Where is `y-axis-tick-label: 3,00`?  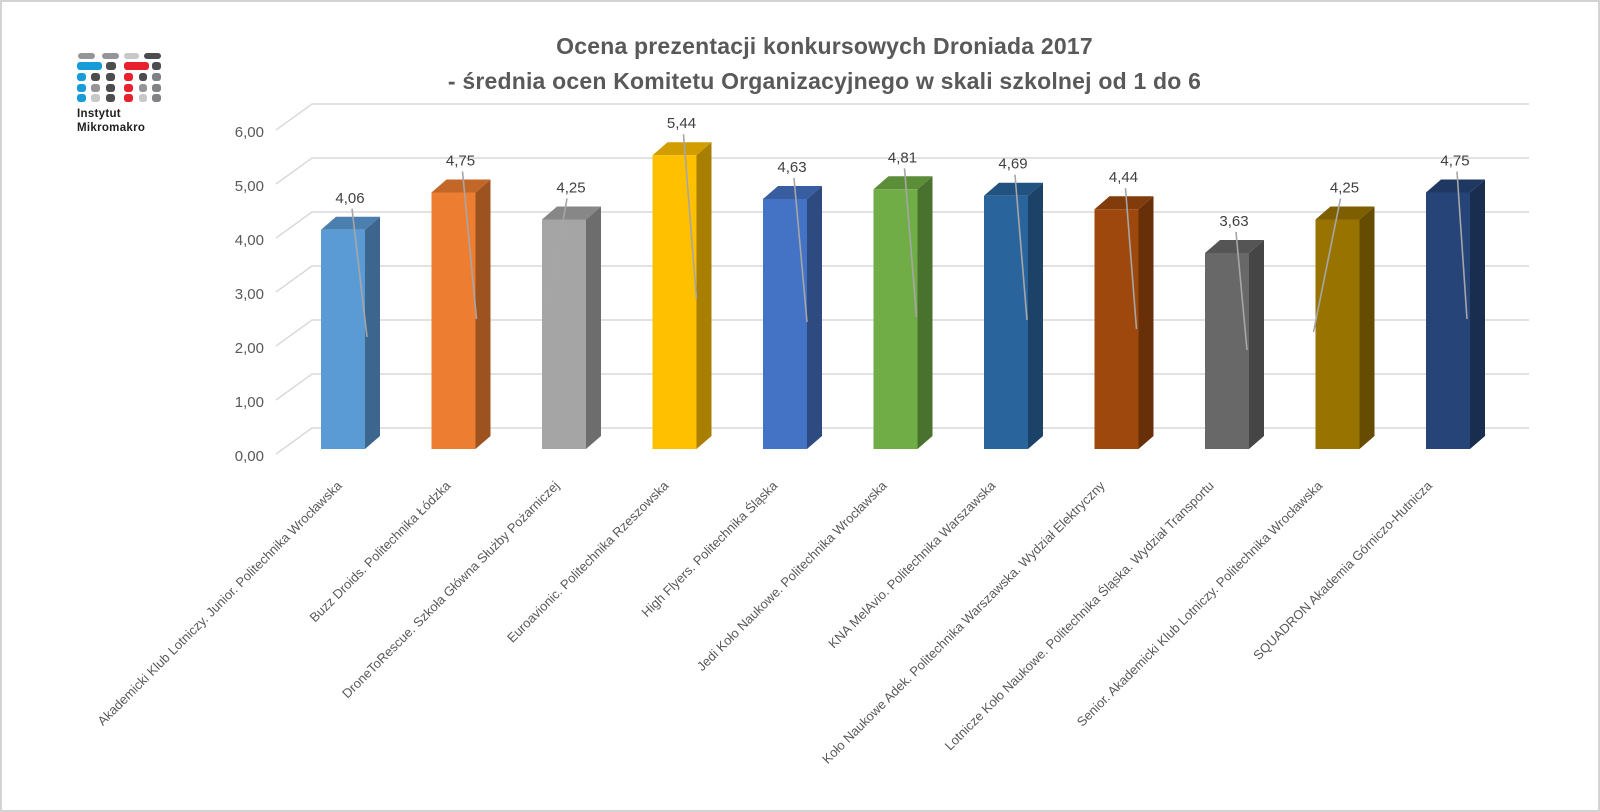
y-axis-tick-label: 3,00 is located at coordinates (249, 294).